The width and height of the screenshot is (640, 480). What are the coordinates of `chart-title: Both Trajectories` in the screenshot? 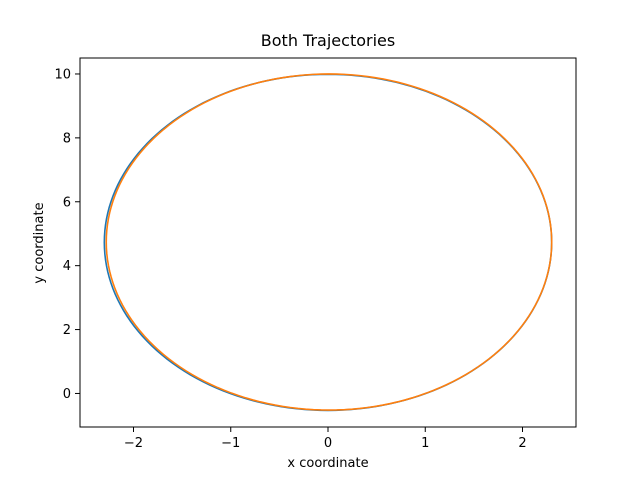 It's located at (328, 40).